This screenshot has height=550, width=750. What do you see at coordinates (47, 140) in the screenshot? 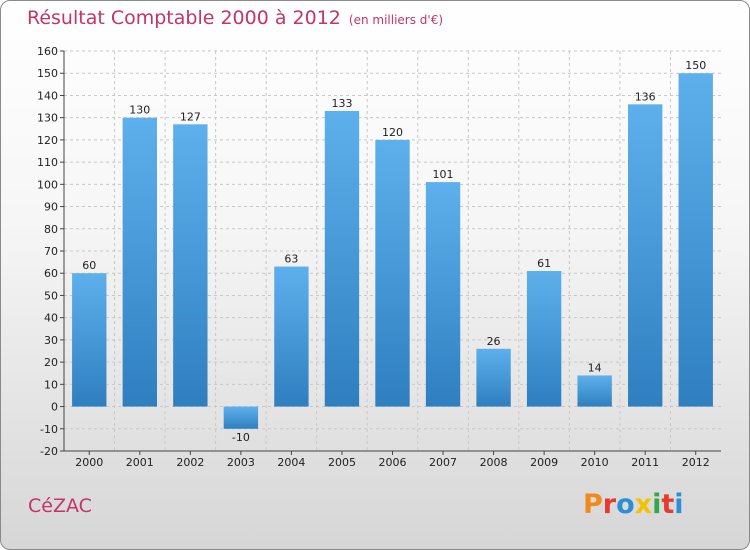
I see `y-tick-label: 120` at bounding box center [47, 140].